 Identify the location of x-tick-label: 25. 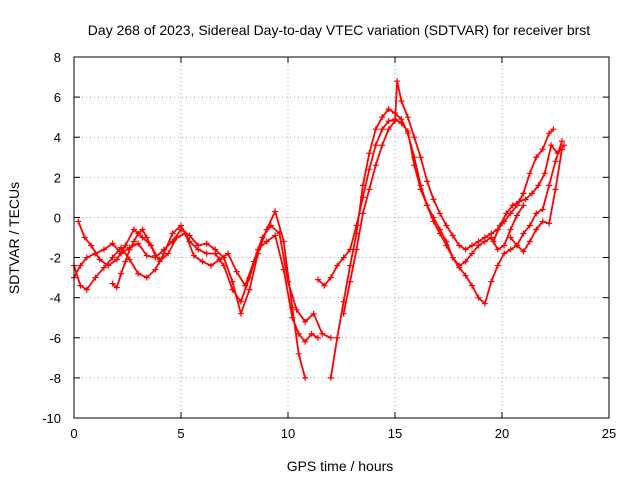
(609, 433).